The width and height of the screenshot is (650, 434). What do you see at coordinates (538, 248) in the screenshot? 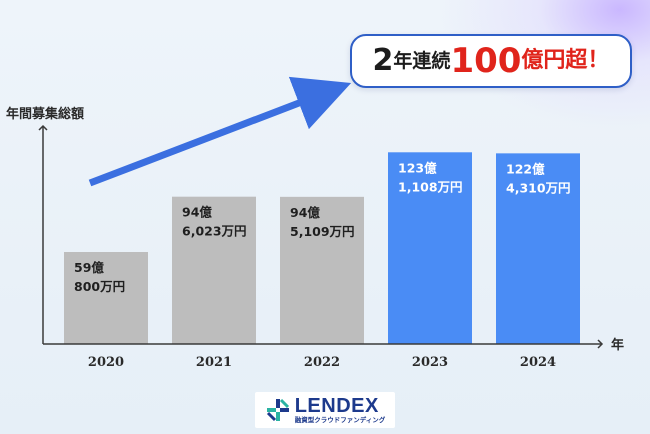
I see `bar-2024` at bounding box center [538, 248].